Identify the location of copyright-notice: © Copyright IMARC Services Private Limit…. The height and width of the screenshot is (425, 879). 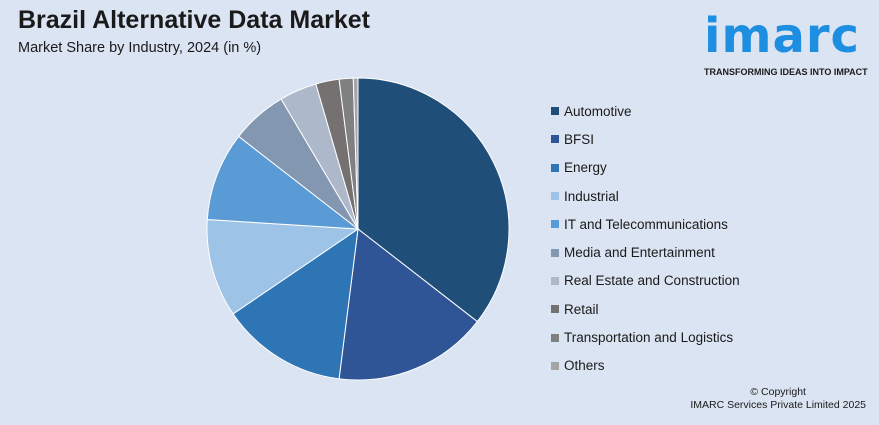
(778, 399).